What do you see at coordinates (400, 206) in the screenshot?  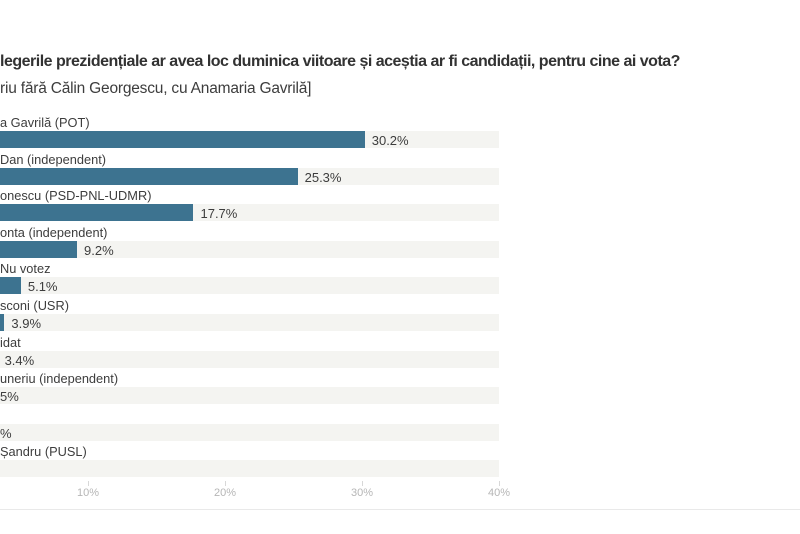 I see `bar-row: onescu (PSD-PNL-UDMR) 17.7%` at bounding box center [400, 206].